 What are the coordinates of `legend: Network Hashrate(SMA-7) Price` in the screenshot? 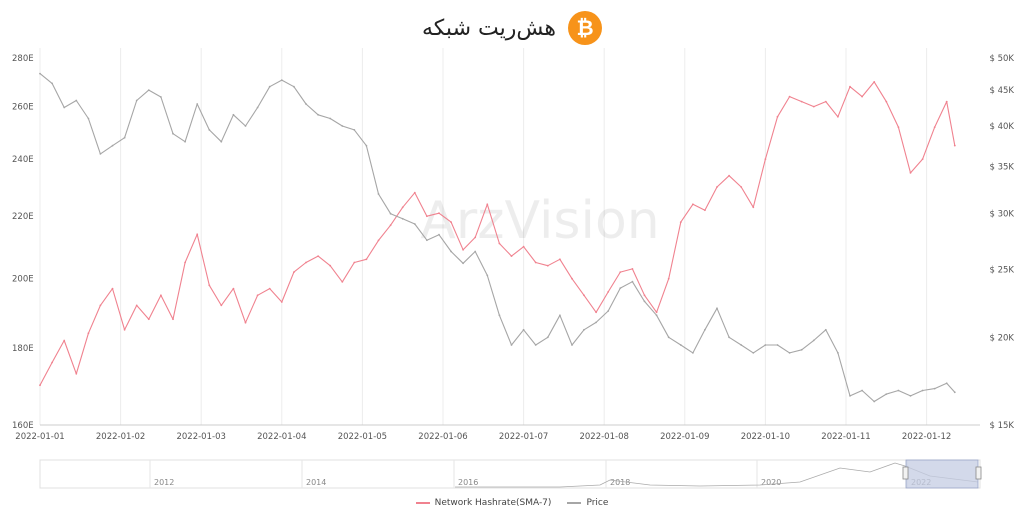 It's located at (512, 503).